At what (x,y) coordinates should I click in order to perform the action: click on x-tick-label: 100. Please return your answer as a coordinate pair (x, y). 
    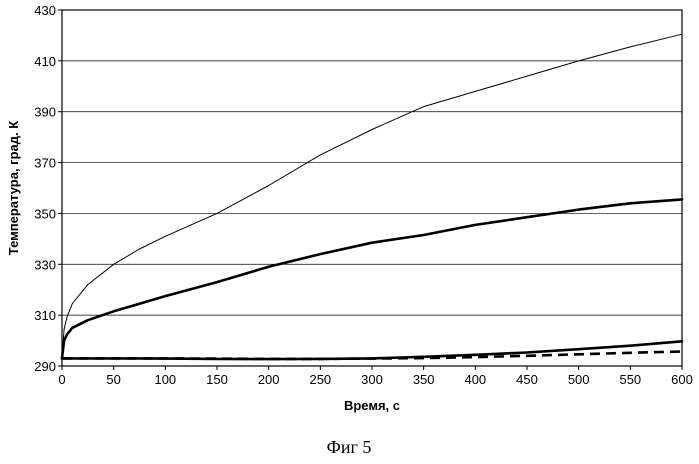
    Looking at the image, I should click on (165, 379).